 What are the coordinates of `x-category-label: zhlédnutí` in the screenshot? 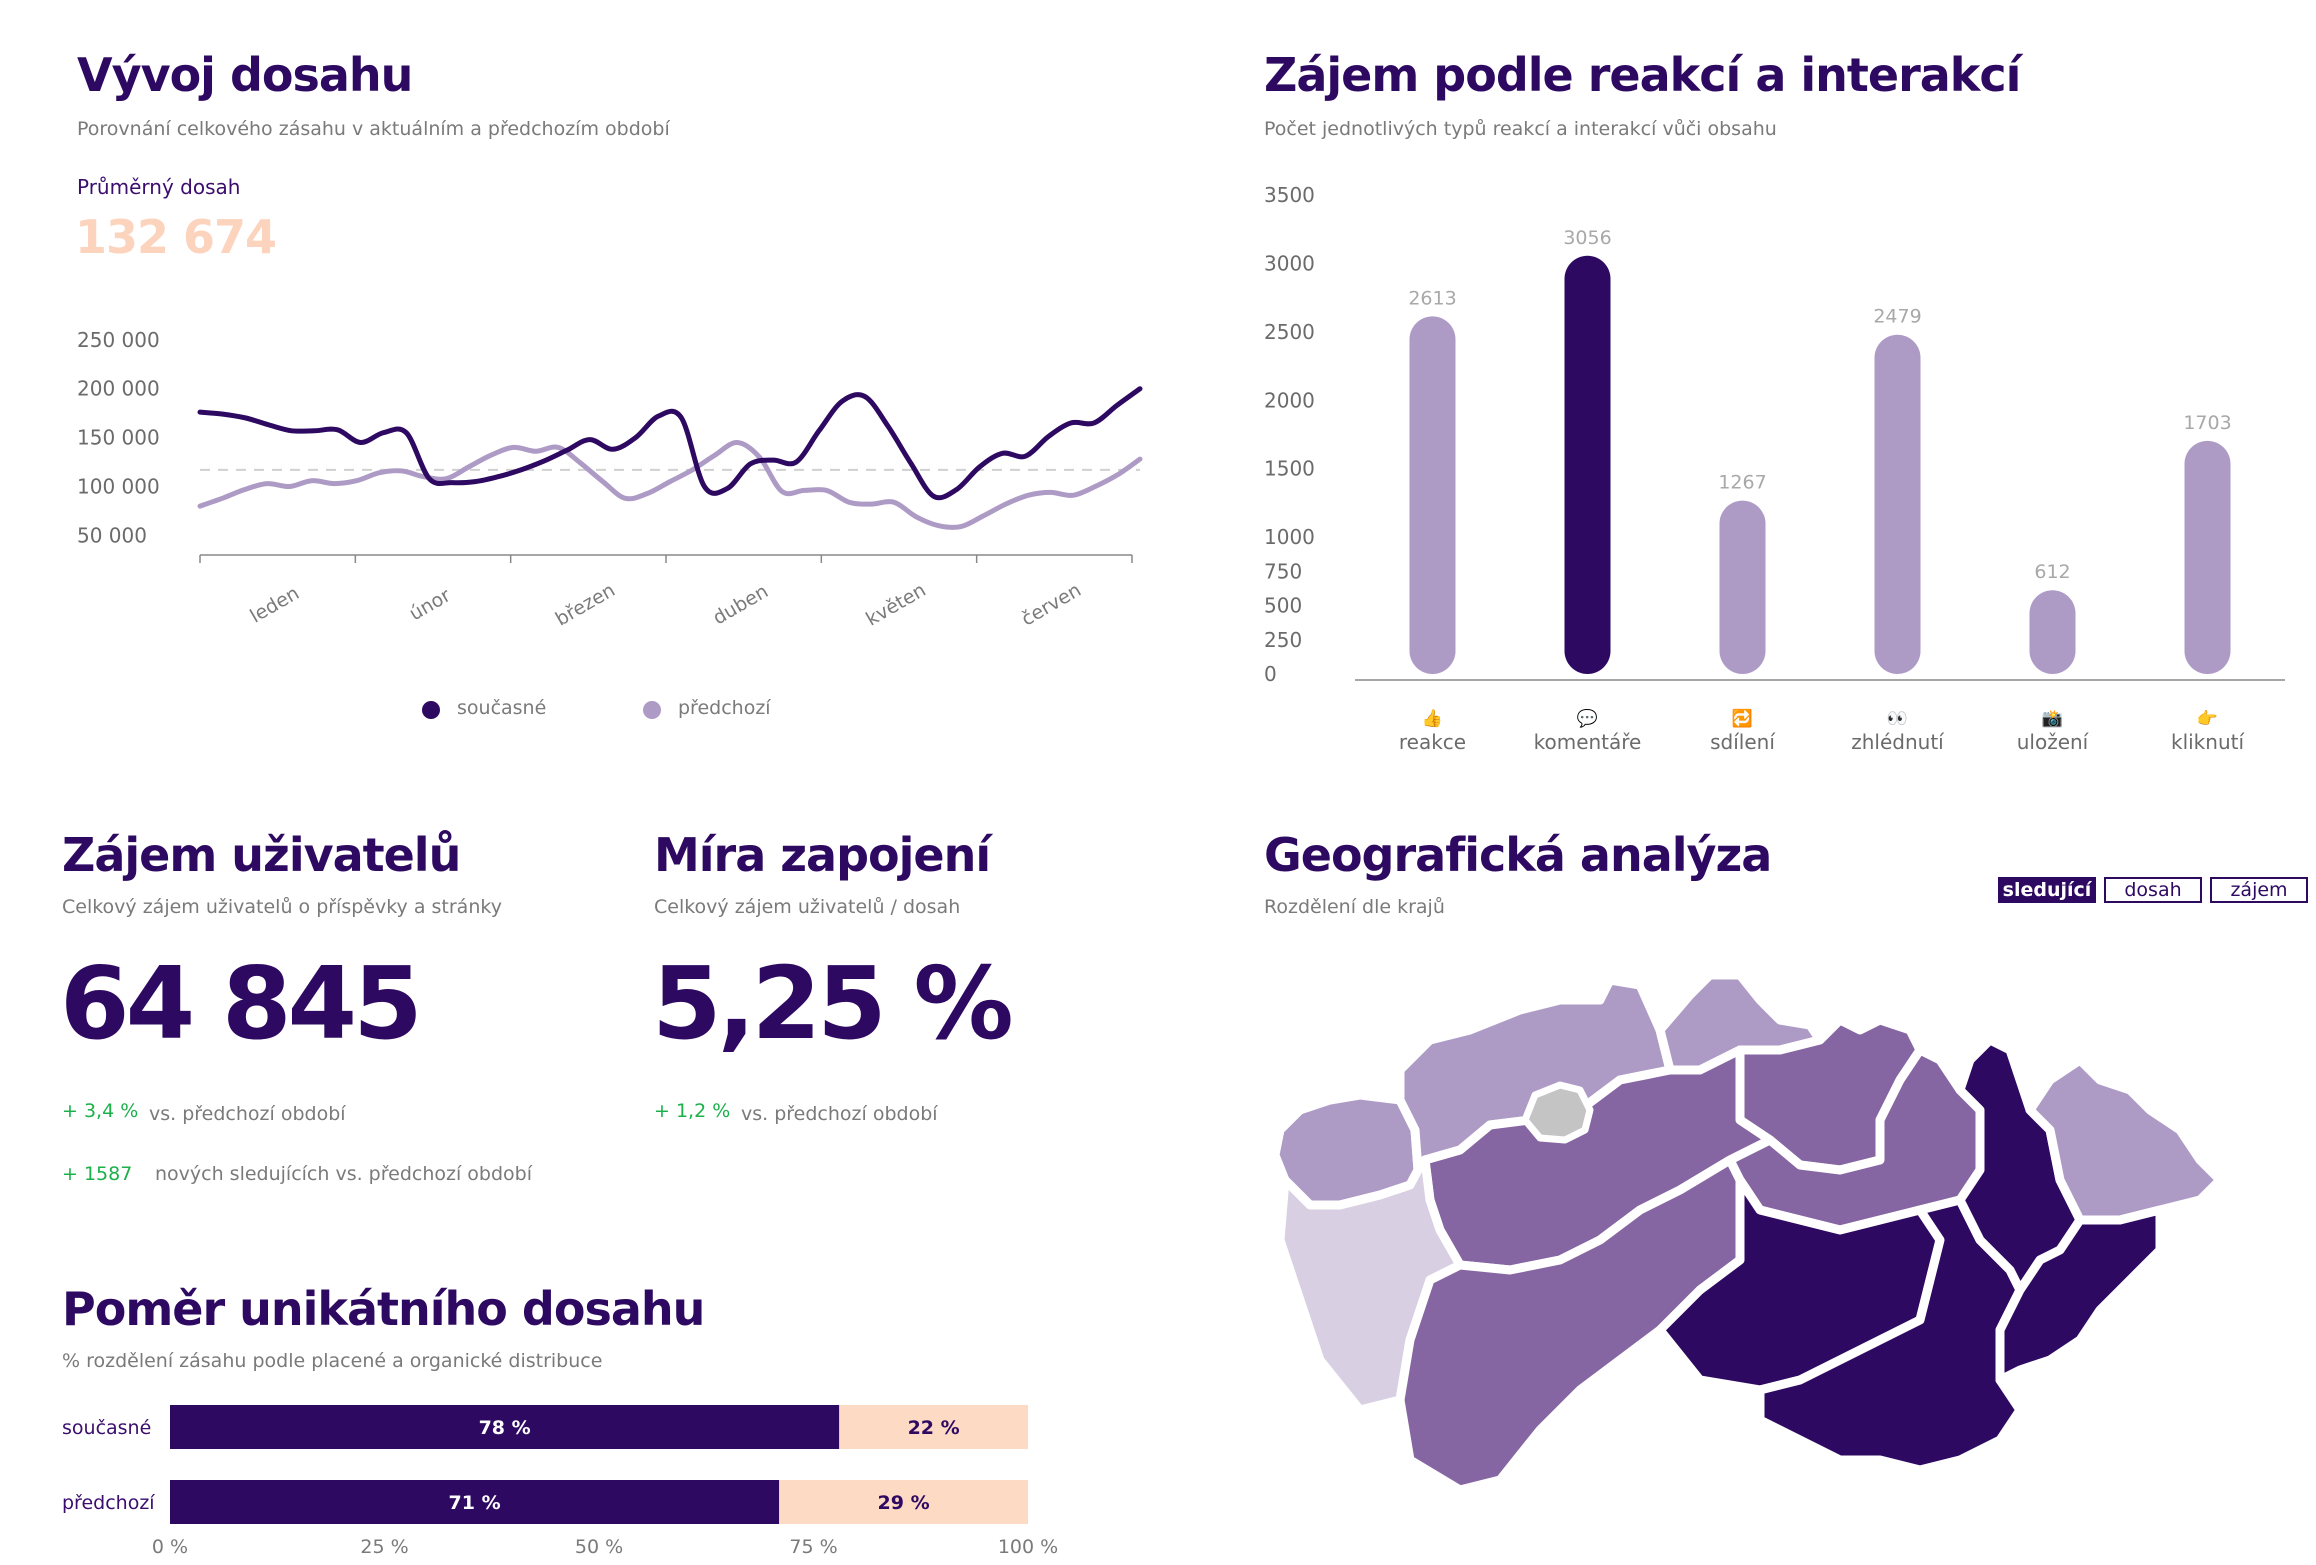 It's located at (1898, 742).